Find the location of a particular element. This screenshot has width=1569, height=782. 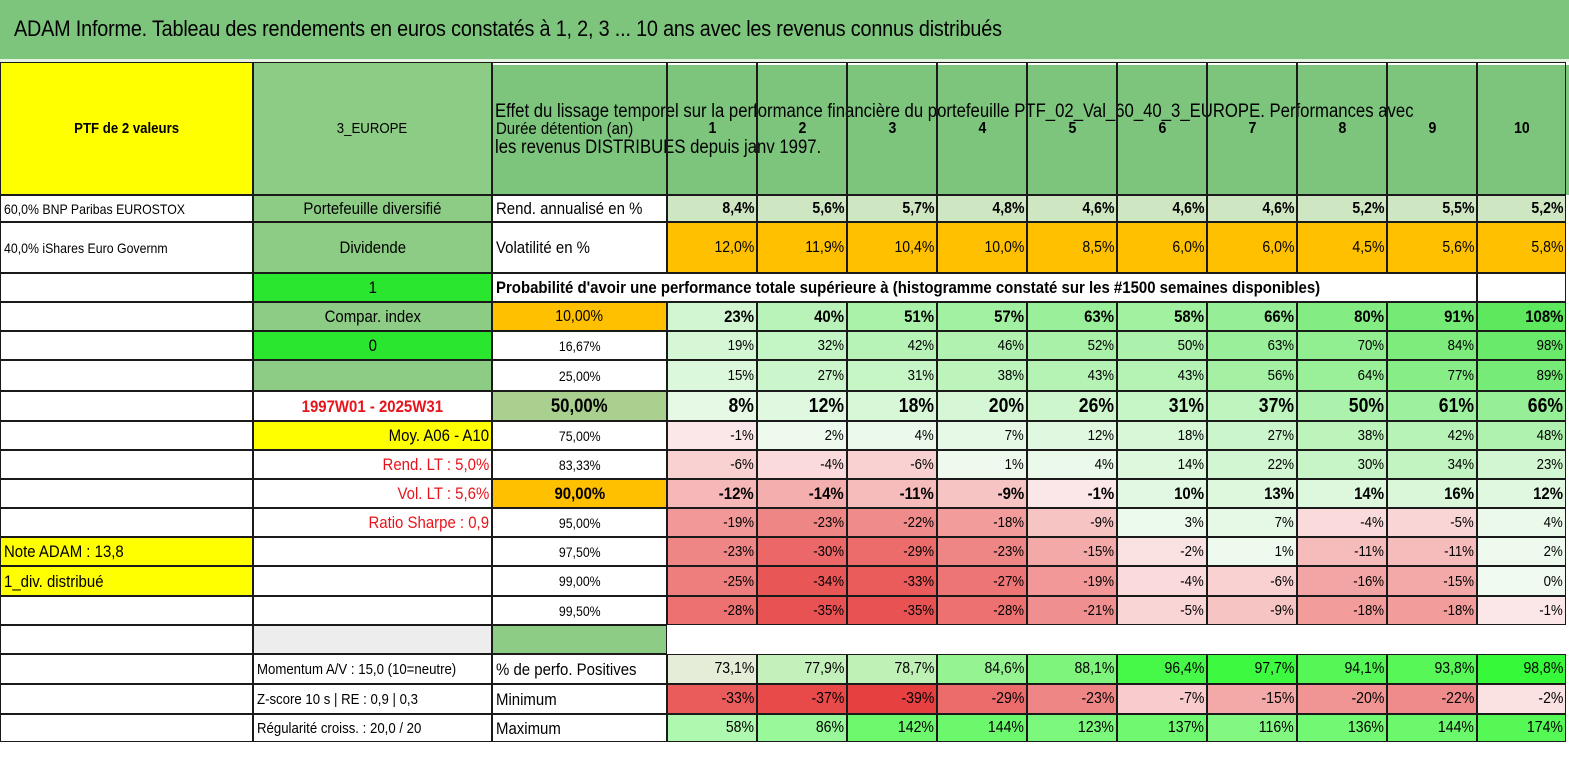

percentile-value-text: 2% is located at coordinates (834, 435).